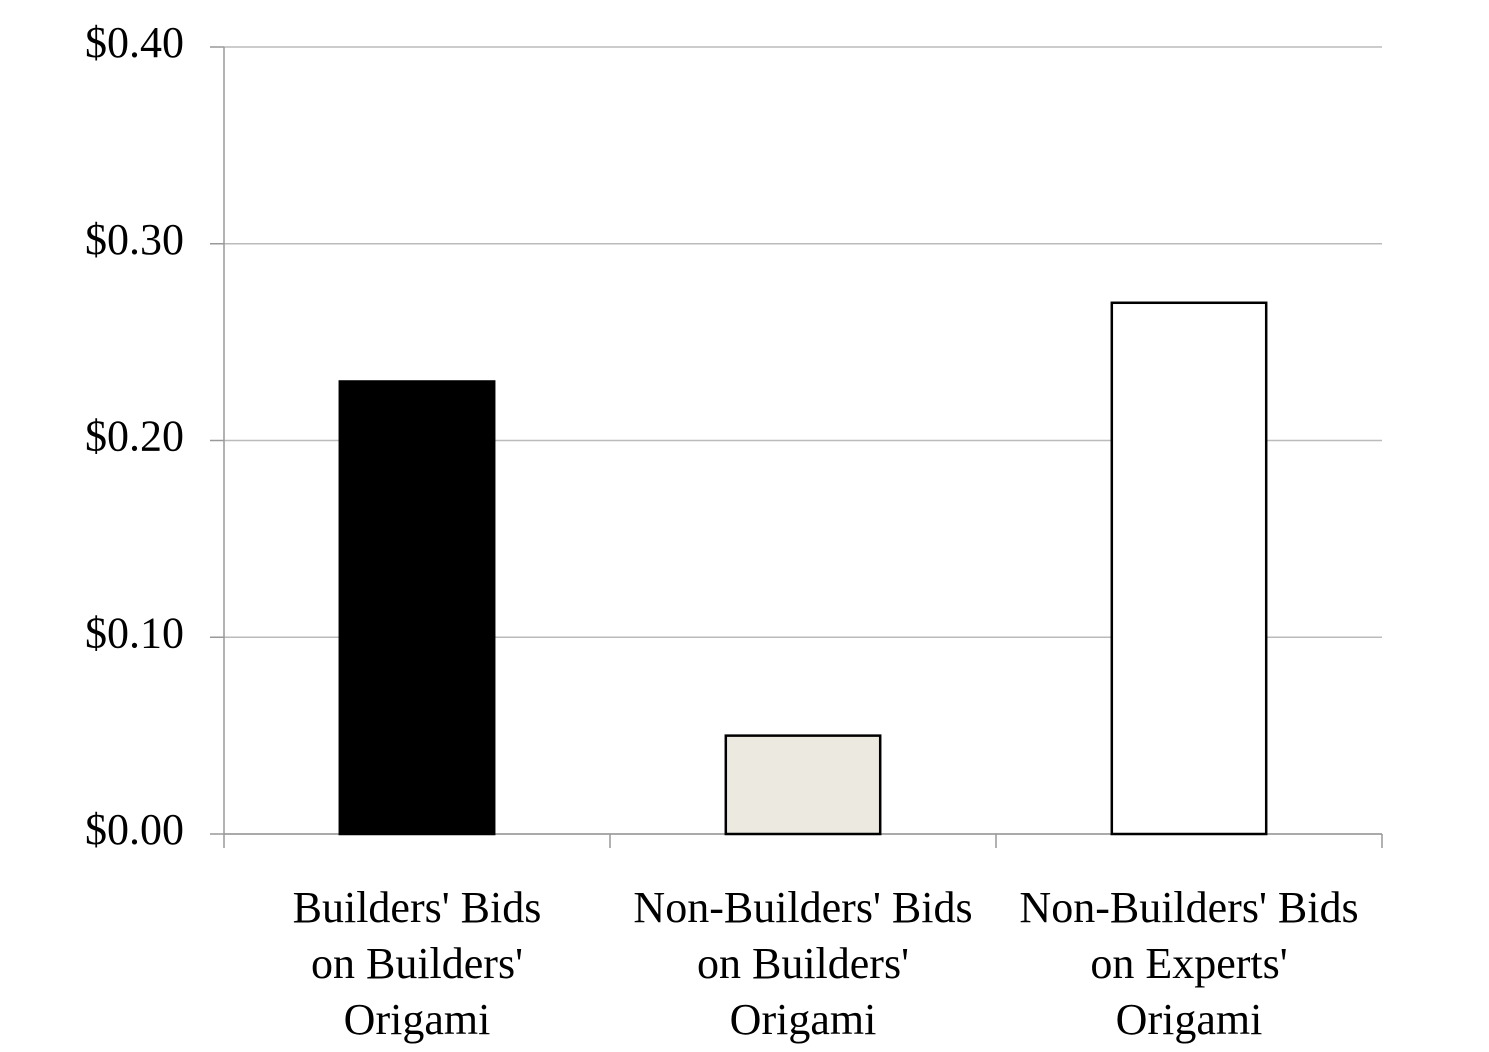 Image resolution: width=1489 pixels, height=1052 pixels. I want to click on y-tick-label: $0.30, so click(134, 239).